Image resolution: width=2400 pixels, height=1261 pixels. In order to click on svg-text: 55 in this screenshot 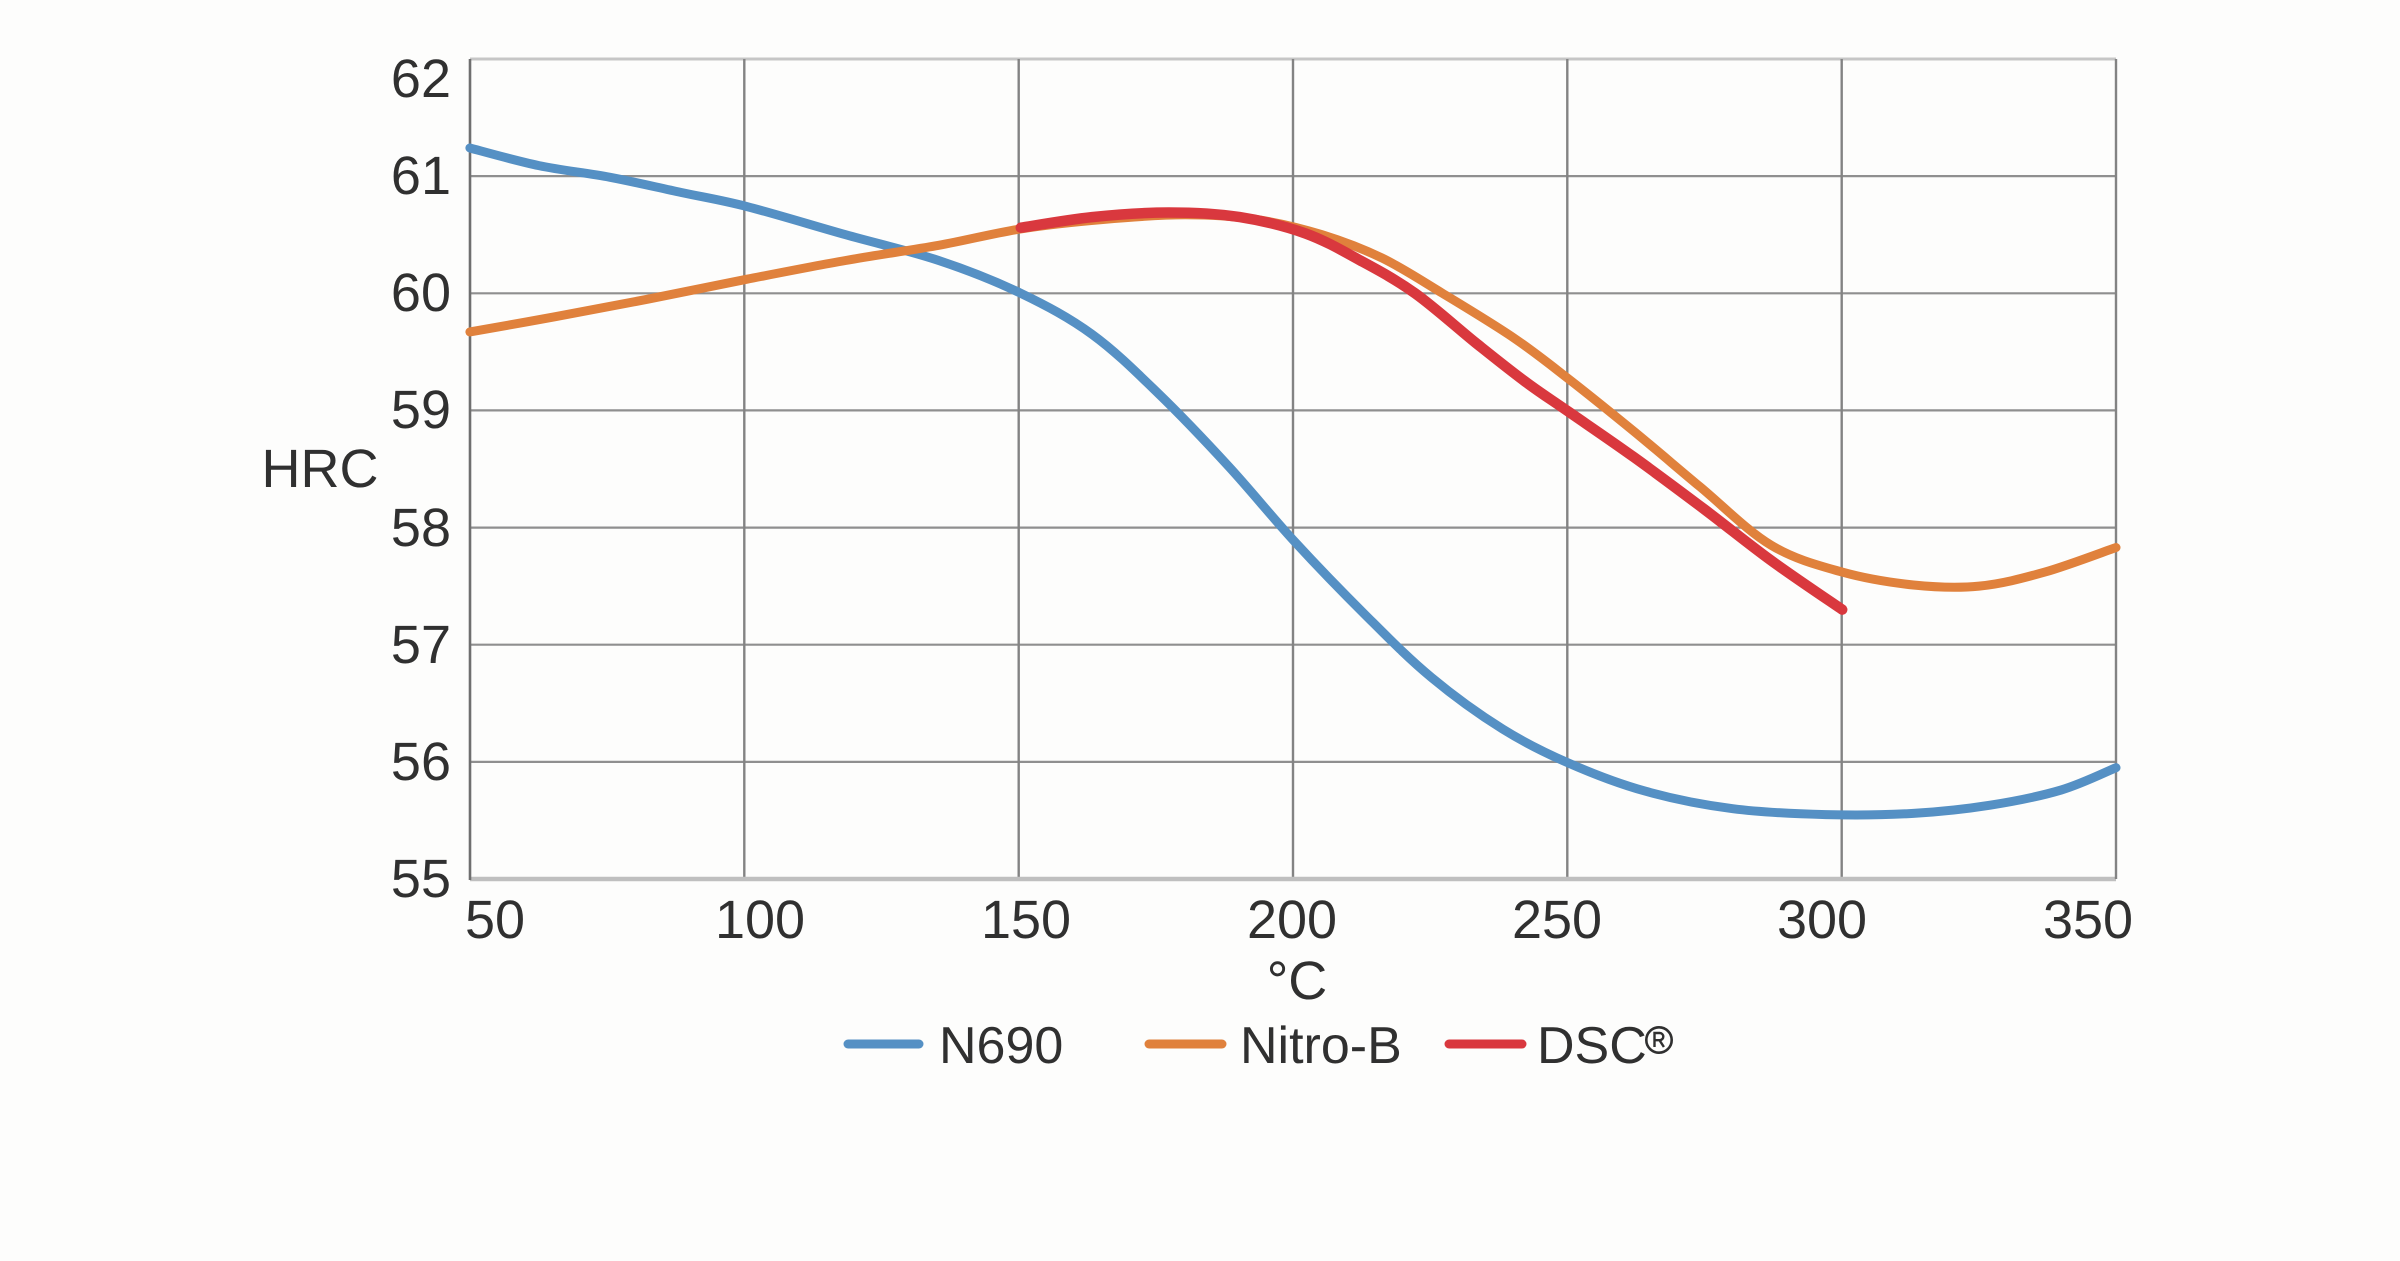, I will do `click(421, 879)`.